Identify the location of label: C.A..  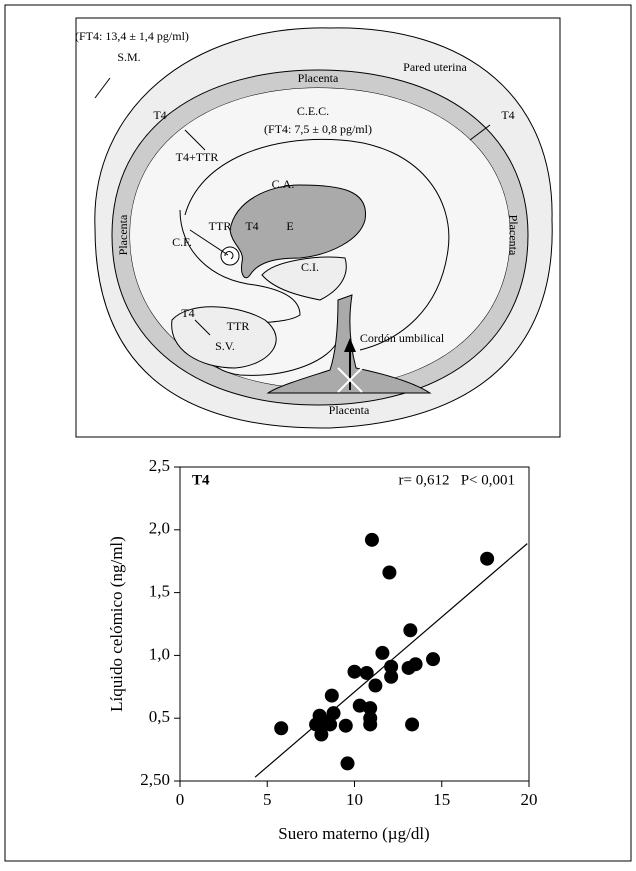
(283, 184).